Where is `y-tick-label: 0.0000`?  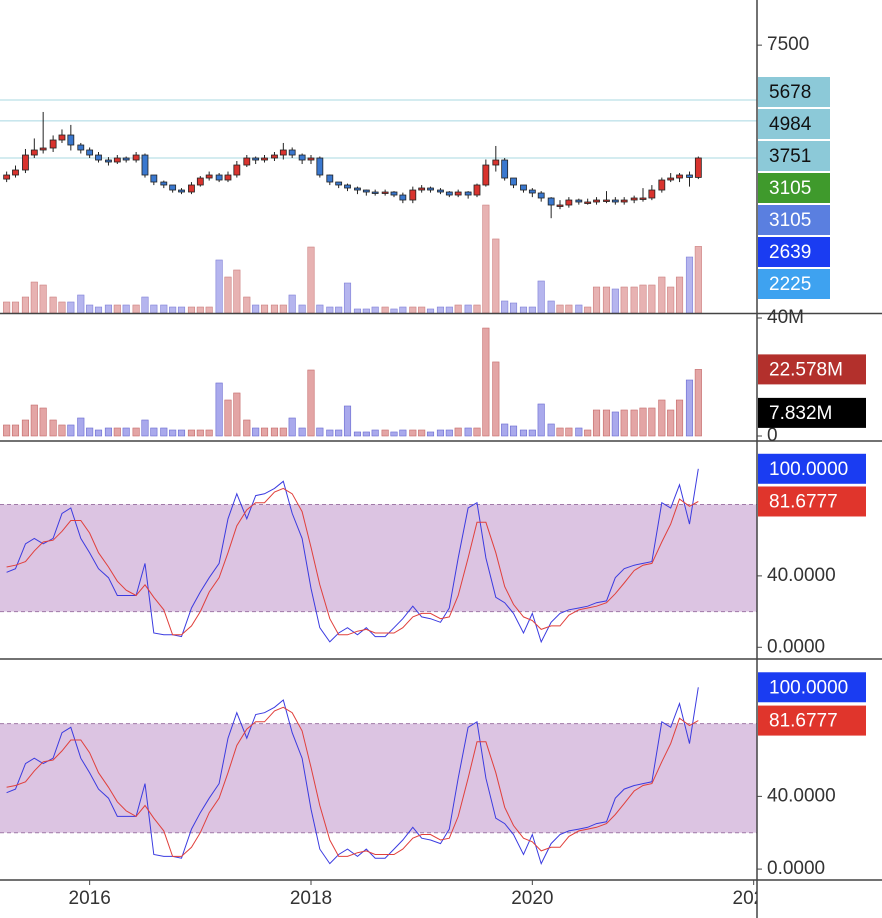
y-tick-label: 0.0000 is located at coordinates (796, 646).